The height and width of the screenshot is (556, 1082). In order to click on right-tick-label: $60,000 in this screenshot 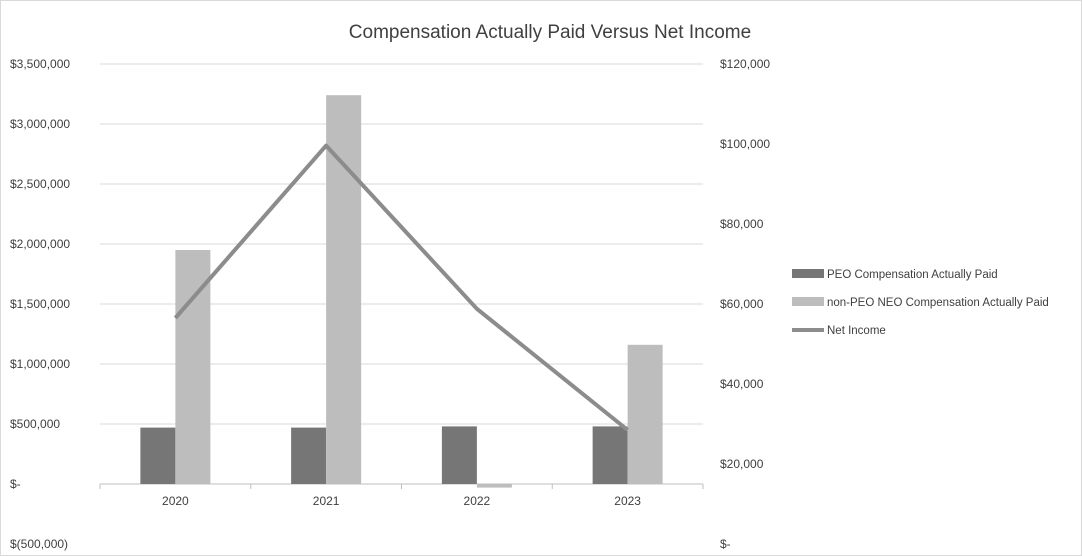, I will do `click(742, 304)`.